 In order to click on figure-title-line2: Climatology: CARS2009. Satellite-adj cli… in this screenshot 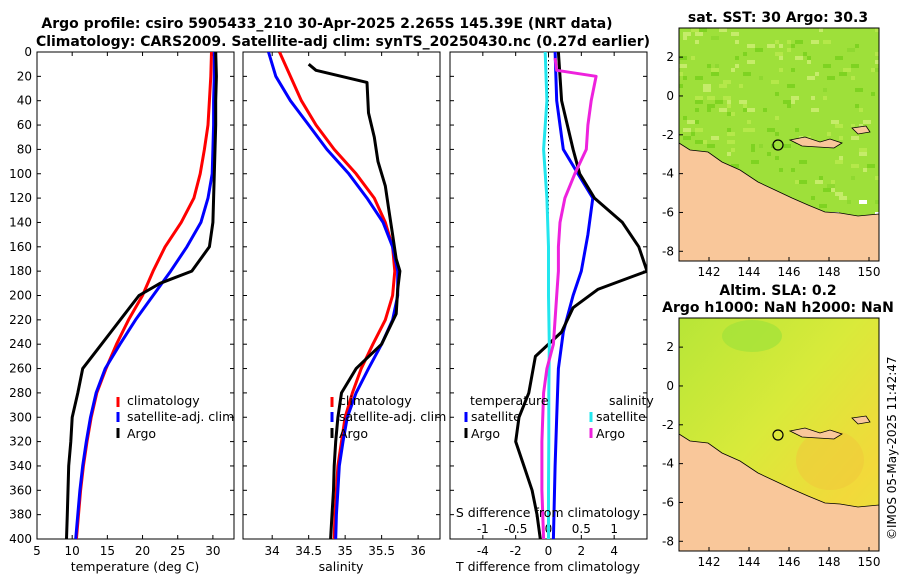, I will do `click(343, 42)`.